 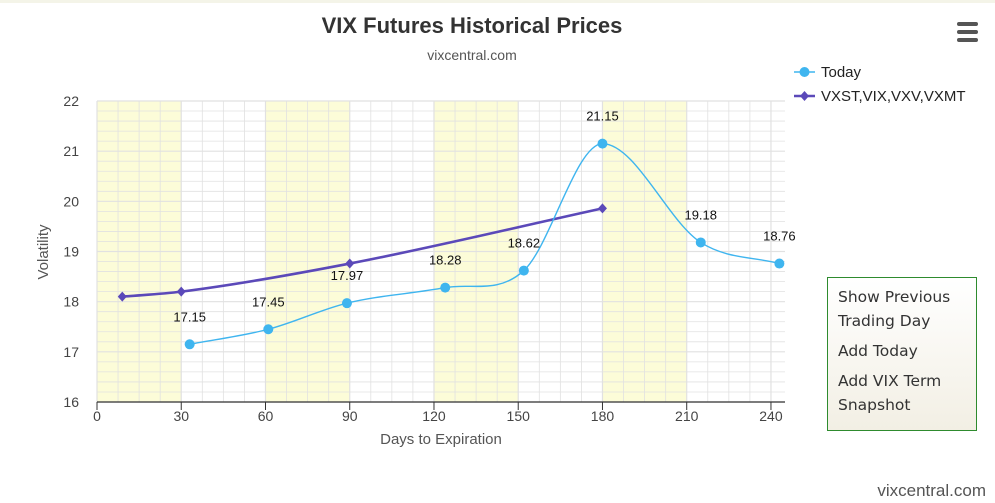 What do you see at coordinates (931, 490) in the screenshot?
I see `credit-text: vixcentral.com` at bounding box center [931, 490].